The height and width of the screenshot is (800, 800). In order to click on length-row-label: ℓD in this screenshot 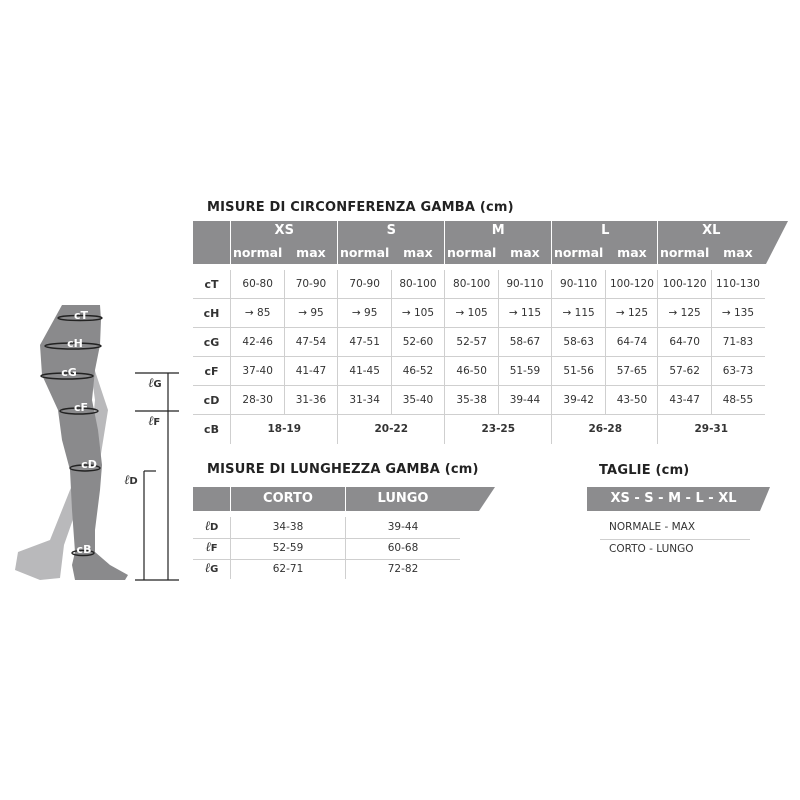, I will do `click(211, 526)`.